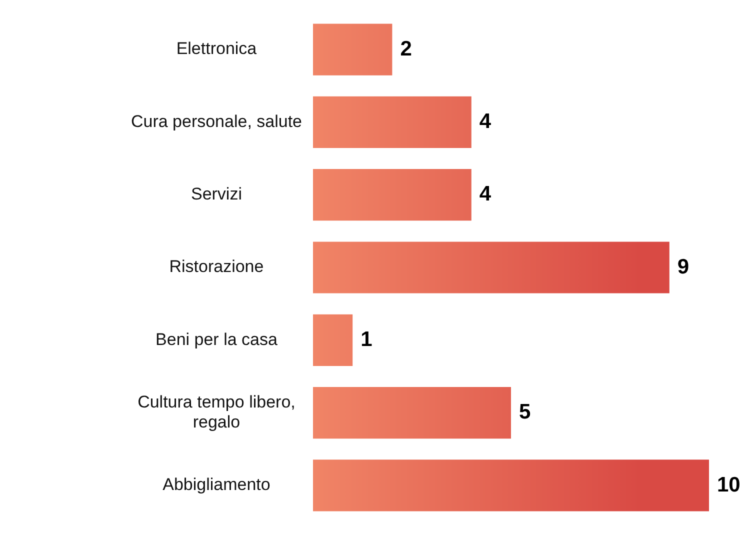 This screenshot has width=749, height=535. Describe the element at coordinates (728, 484) in the screenshot. I see `data-label: 10` at that location.